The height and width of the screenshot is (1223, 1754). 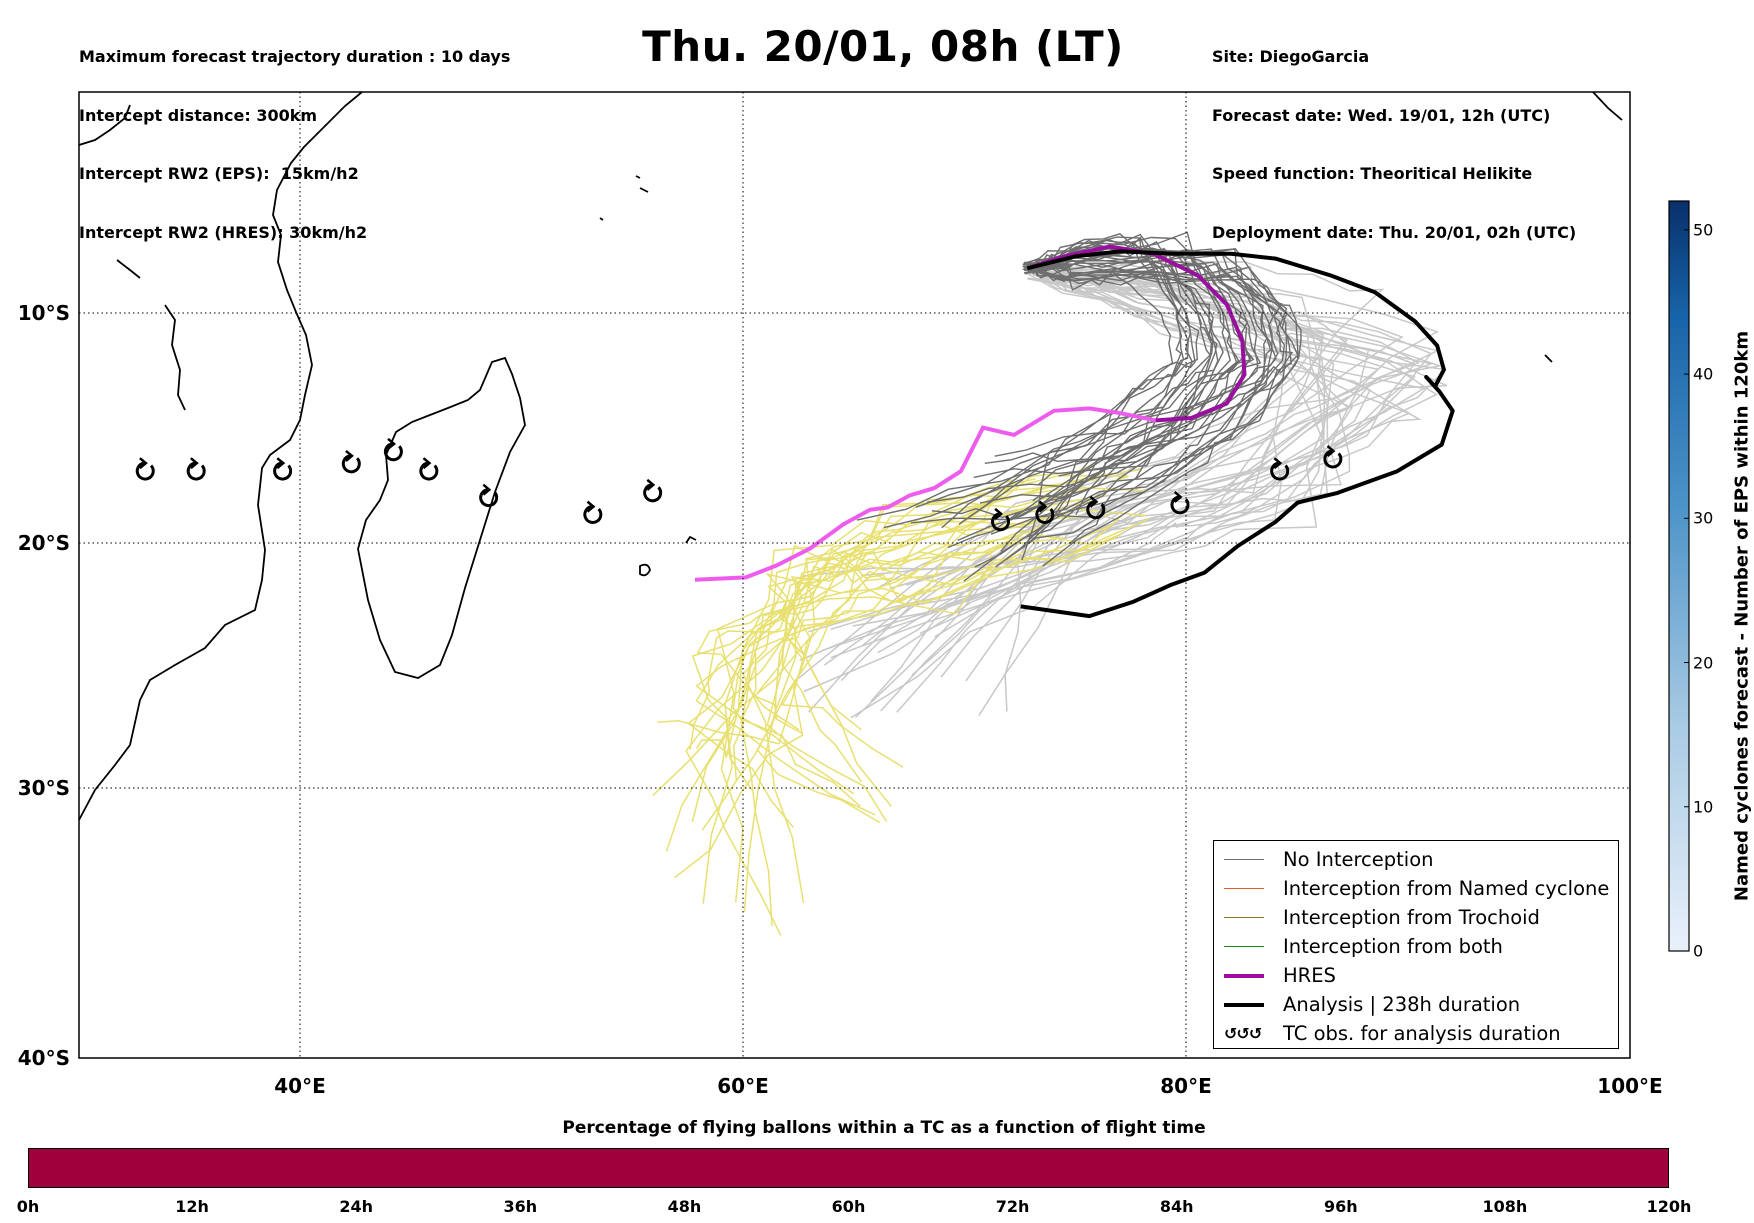 What do you see at coordinates (691, 539) in the screenshot?
I see `reunion` at bounding box center [691, 539].